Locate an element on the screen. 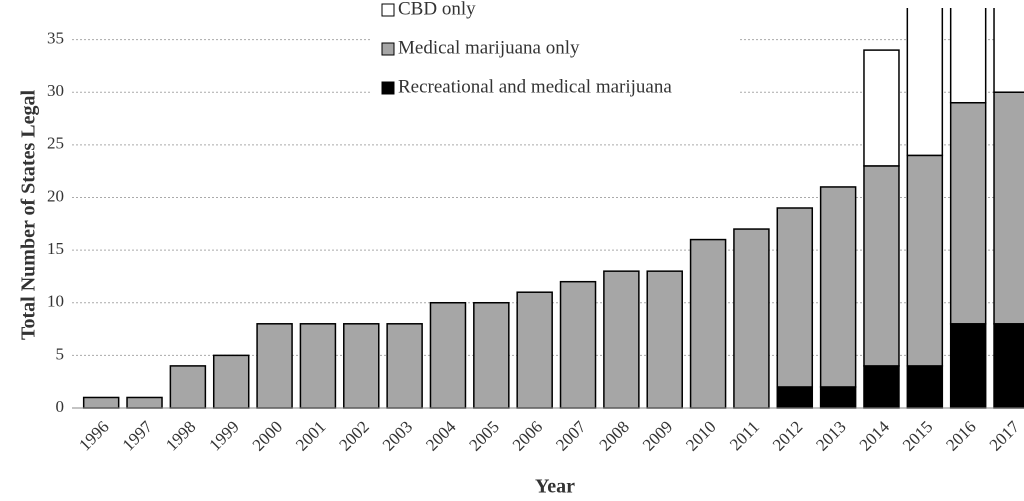 Image resolution: width=1024 pixels, height=501 pixels. x-tick-label: 1999 is located at coordinates (223, 435).